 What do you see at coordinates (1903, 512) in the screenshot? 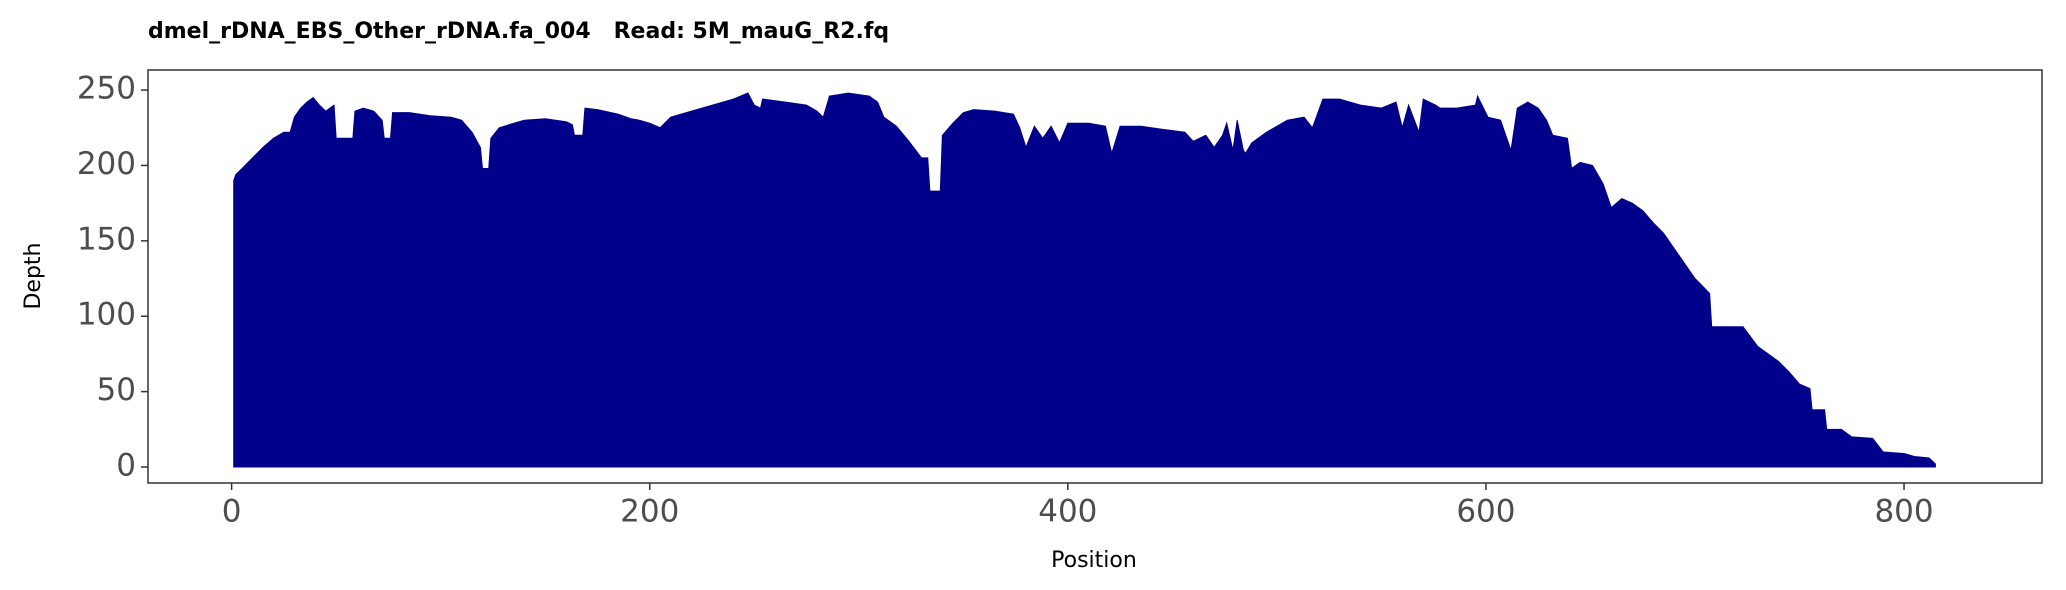
I see `x-tick-label: 800` at bounding box center [1903, 512].